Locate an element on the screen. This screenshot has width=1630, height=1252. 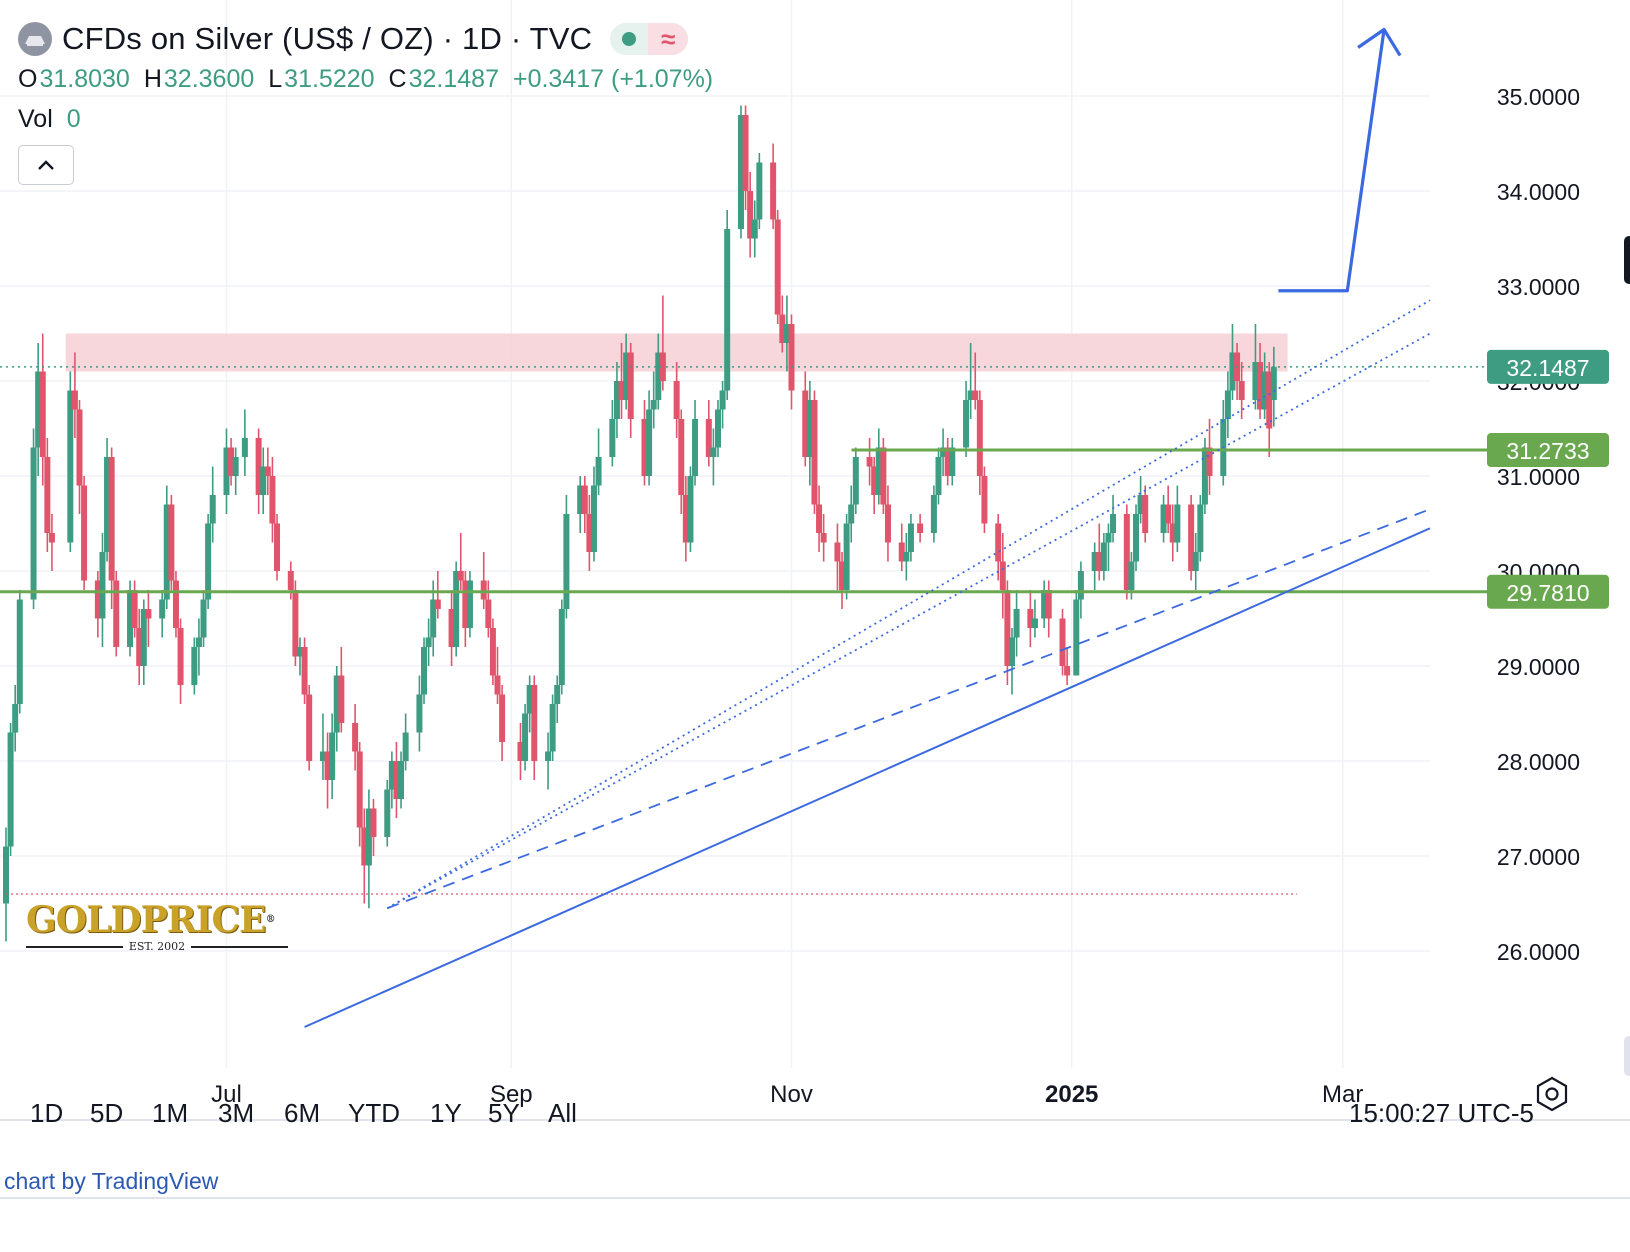
price-tag: 31.2733 is located at coordinates (1548, 450).